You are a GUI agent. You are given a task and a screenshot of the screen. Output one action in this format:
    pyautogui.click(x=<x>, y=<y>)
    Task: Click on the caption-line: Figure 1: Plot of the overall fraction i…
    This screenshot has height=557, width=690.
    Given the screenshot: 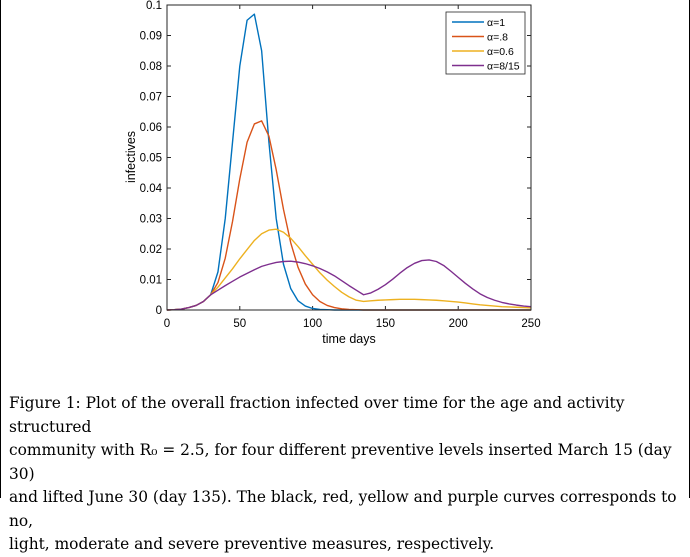 What is the action you would take?
    pyautogui.click(x=317, y=415)
    